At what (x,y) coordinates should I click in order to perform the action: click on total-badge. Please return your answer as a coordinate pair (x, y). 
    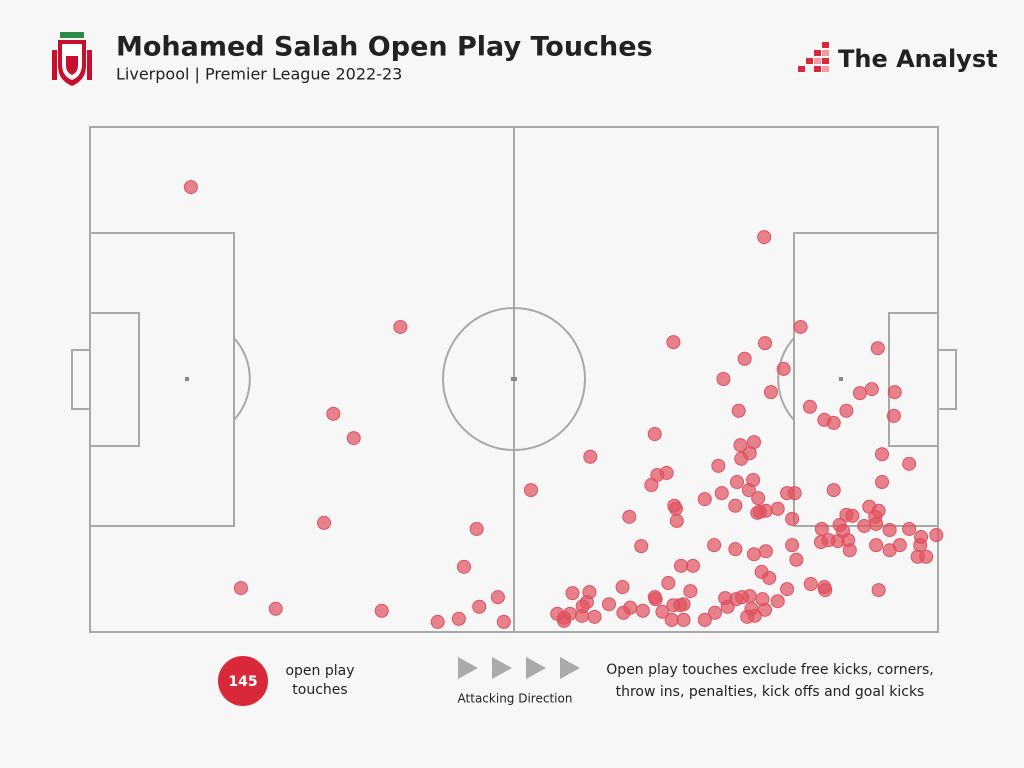
    Looking at the image, I should click on (243, 681).